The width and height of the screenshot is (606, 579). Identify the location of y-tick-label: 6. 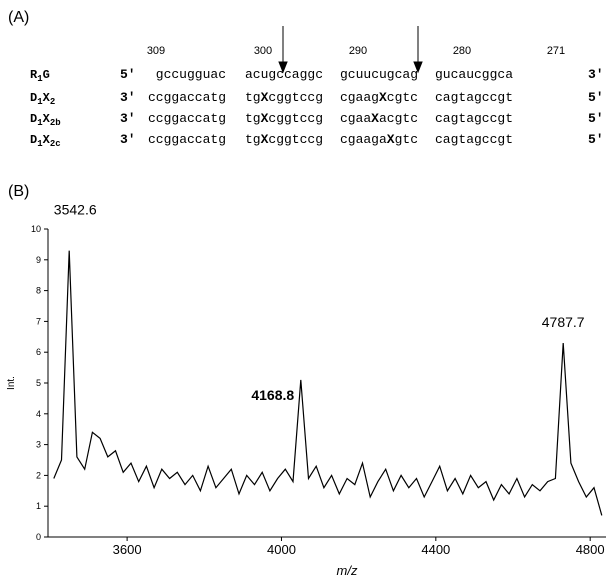
(38, 352).